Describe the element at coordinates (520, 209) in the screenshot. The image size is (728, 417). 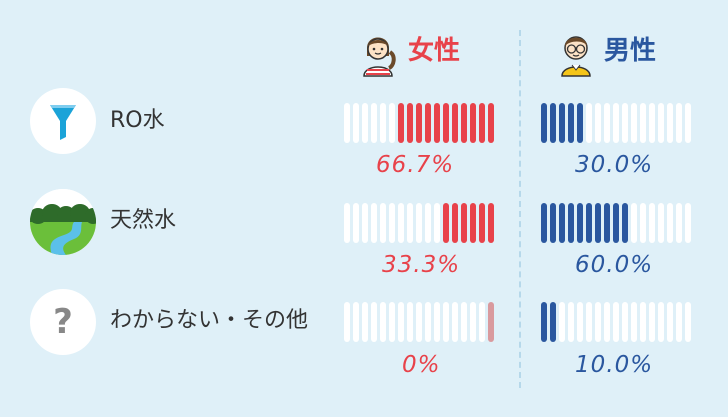
I see `column-divider` at that location.